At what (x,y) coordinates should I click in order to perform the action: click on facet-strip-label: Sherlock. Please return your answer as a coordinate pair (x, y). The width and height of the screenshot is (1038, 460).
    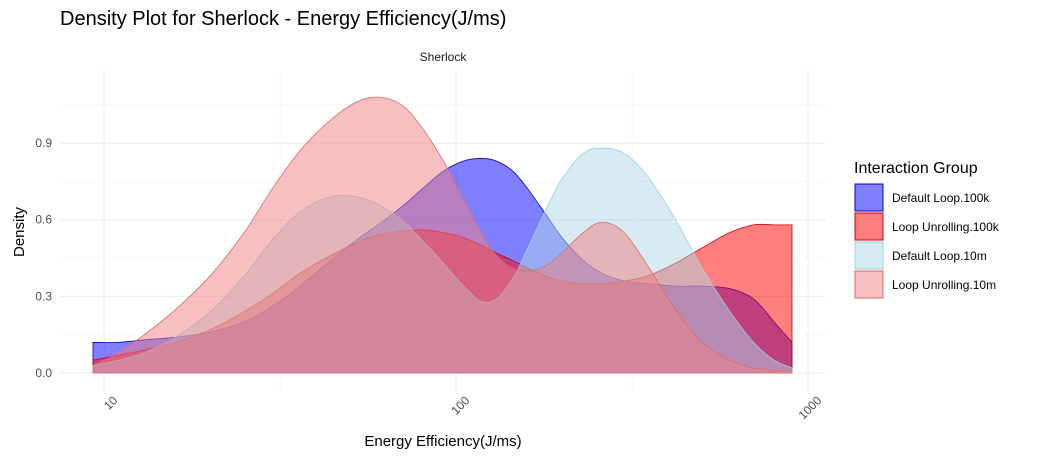
    Looking at the image, I should click on (444, 57).